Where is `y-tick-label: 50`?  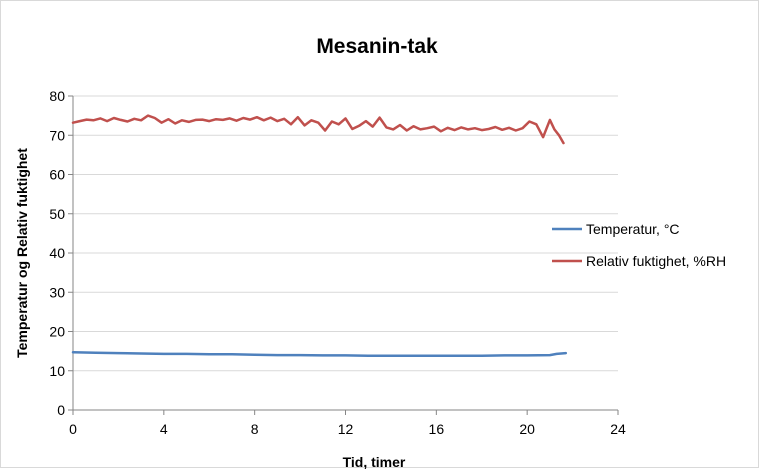 y-tick-label: 50 is located at coordinates (57, 214).